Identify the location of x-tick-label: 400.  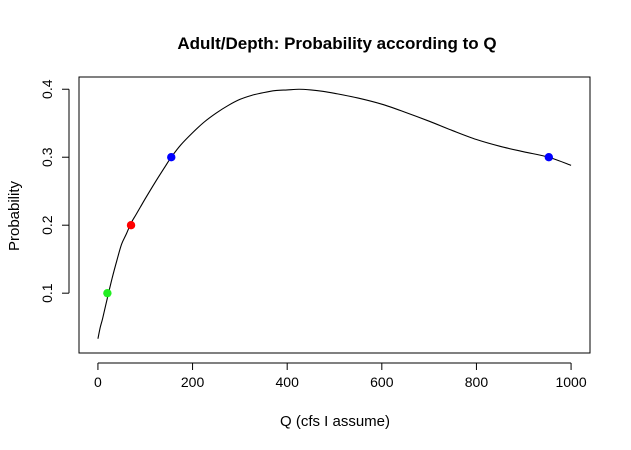
(288, 382).